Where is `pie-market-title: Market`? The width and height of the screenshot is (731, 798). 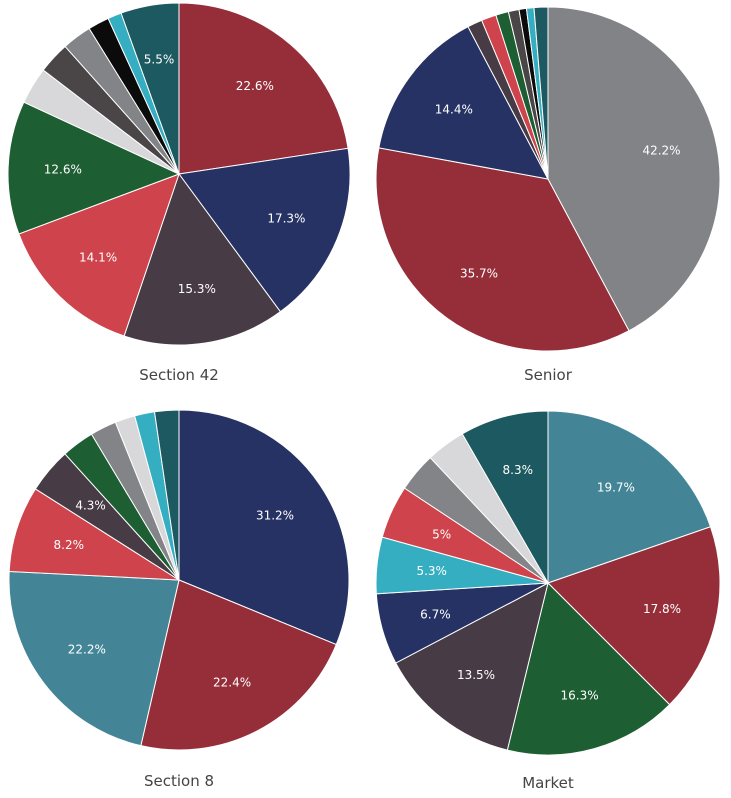
pie-market-title: Market is located at coordinates (548, 783).